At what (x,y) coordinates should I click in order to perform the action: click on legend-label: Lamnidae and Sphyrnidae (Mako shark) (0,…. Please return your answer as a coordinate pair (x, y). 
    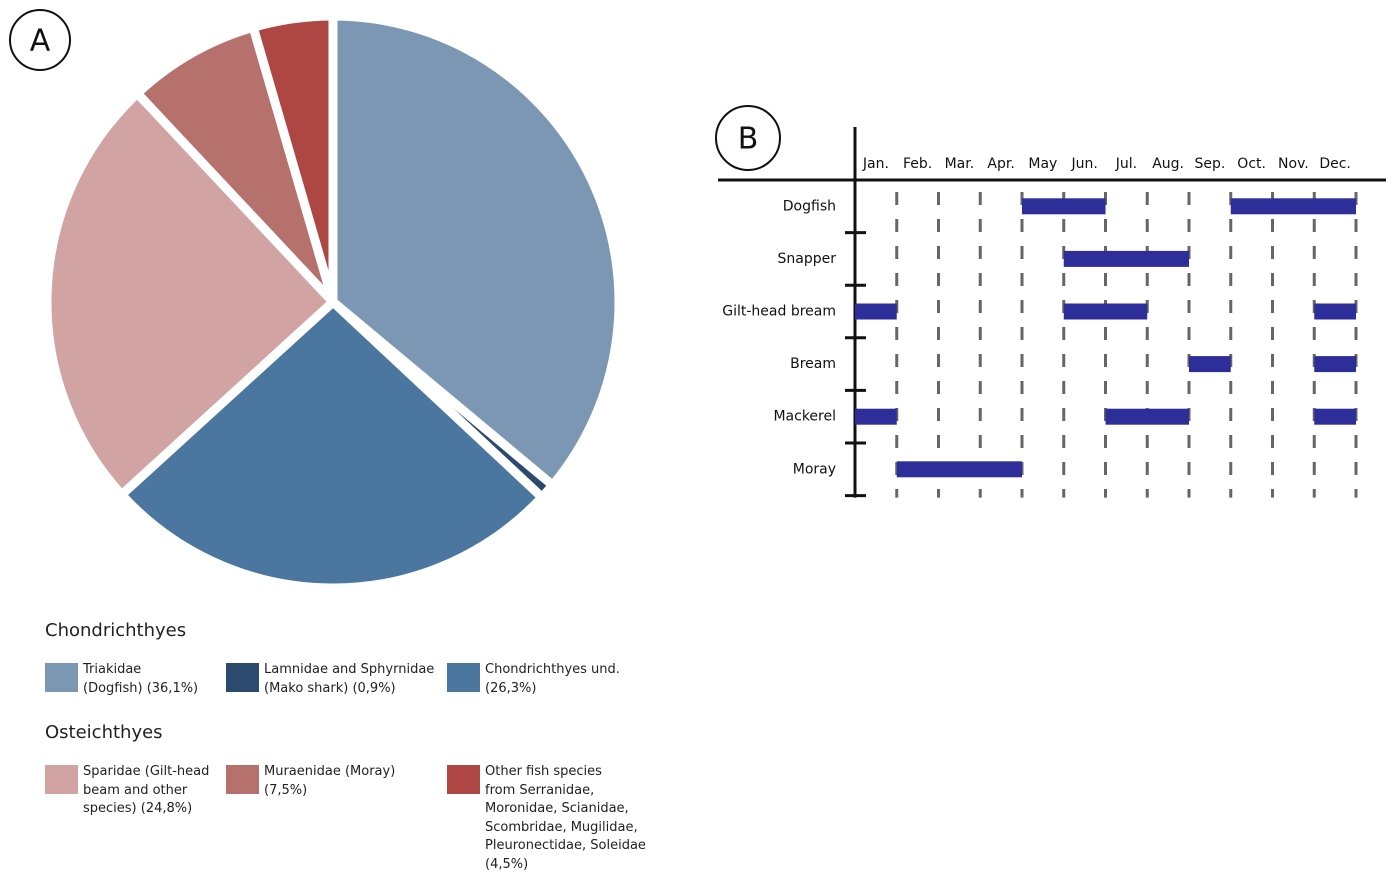
    Looking at the image, I should click on (349, 679).